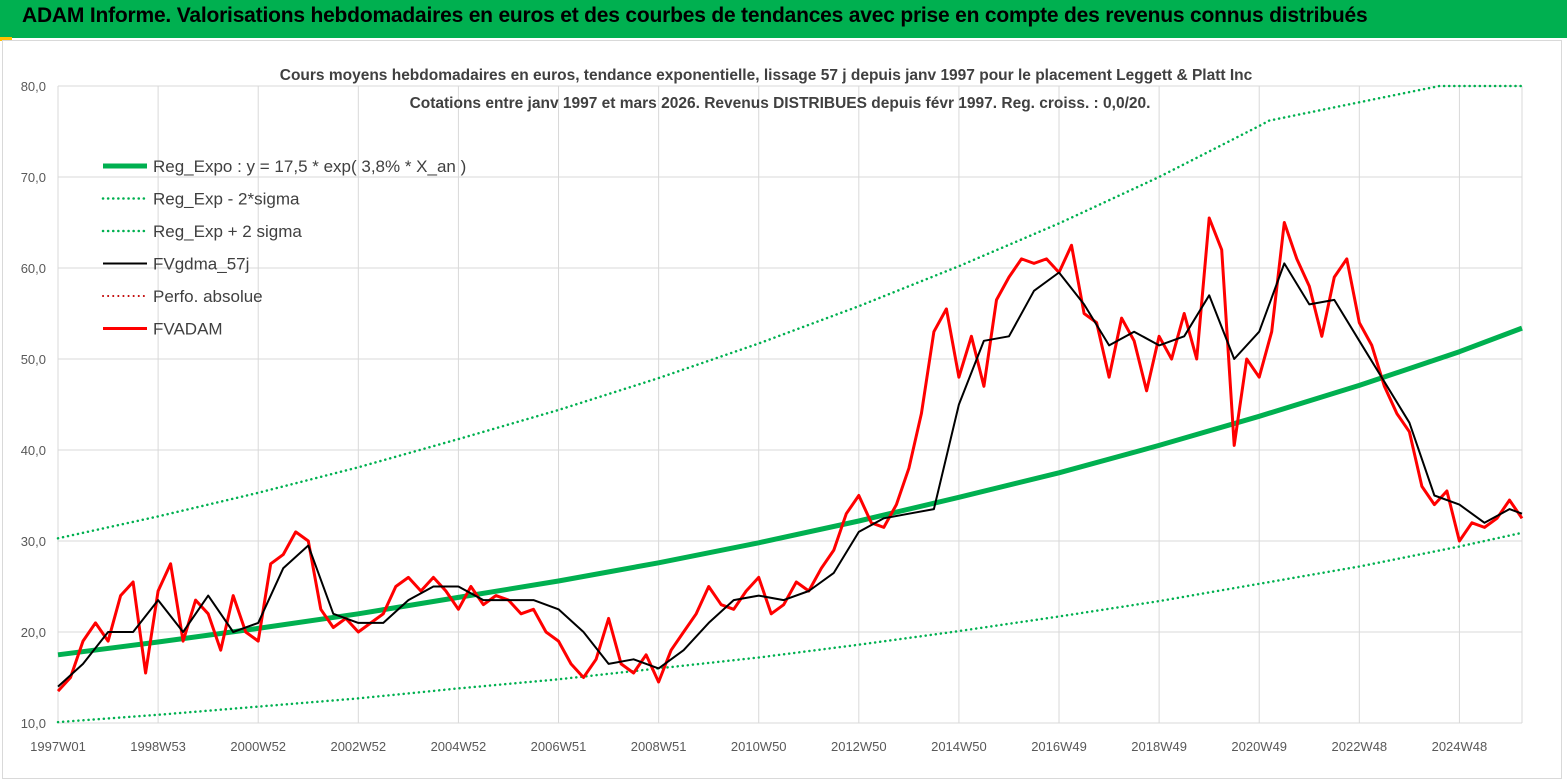  What do you see at coordinates (1159, 746) in the screenshot?
I see `x-tick-label: 2018W49` at bounding box center [1159, 746].